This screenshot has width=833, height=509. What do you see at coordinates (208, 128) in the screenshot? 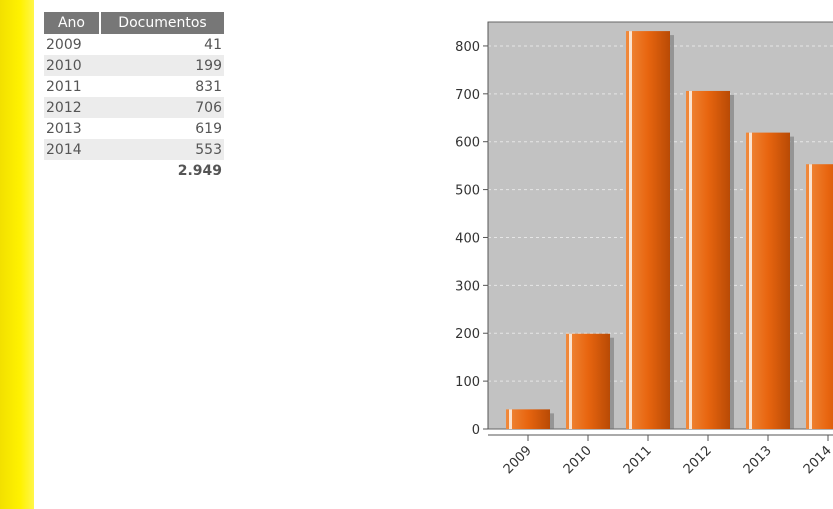
I see `row-count: 619` at bounding box center [208, 128].